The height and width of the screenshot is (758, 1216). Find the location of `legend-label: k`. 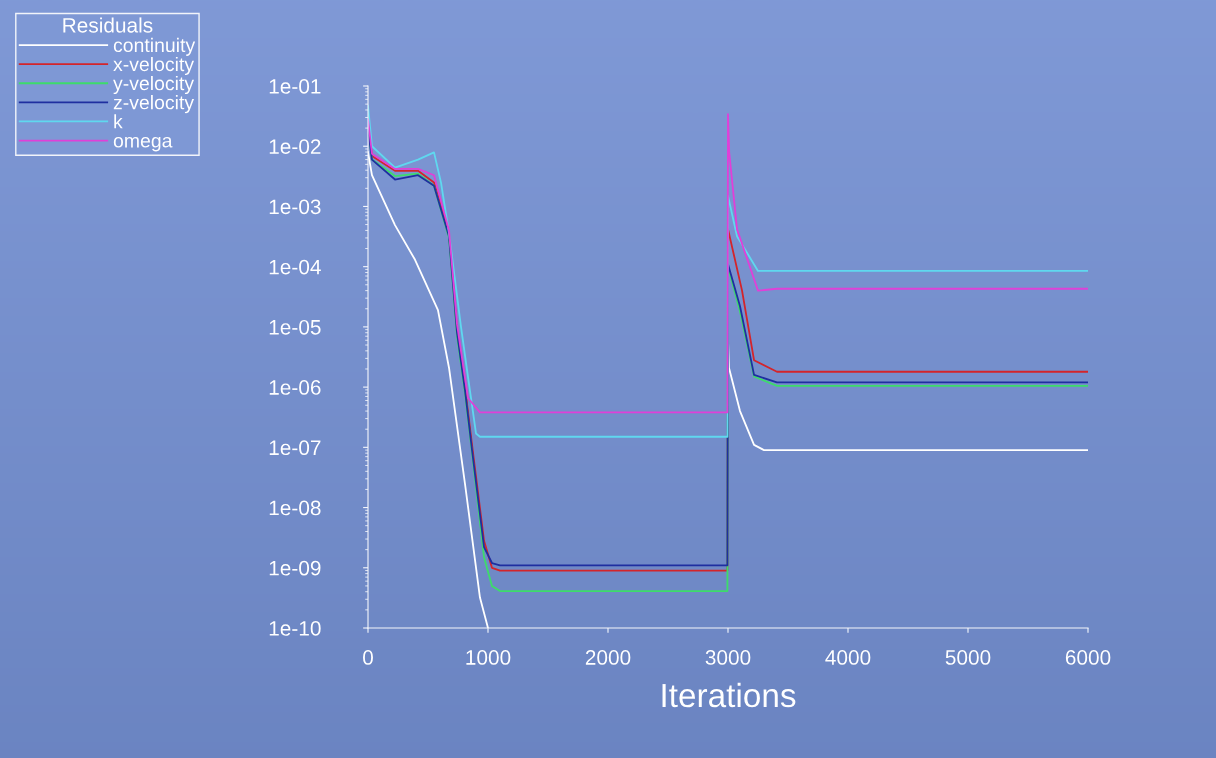

legend-label: k is located at coordinates (118, 121).